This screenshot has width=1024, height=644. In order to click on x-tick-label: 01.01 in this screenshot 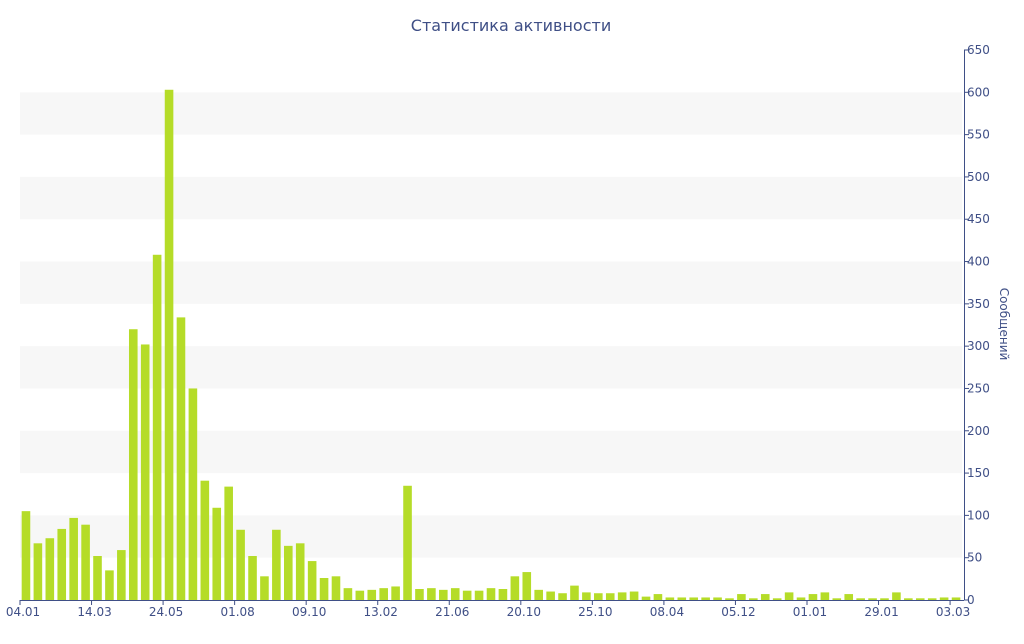, I will do `click(810, 612)`.